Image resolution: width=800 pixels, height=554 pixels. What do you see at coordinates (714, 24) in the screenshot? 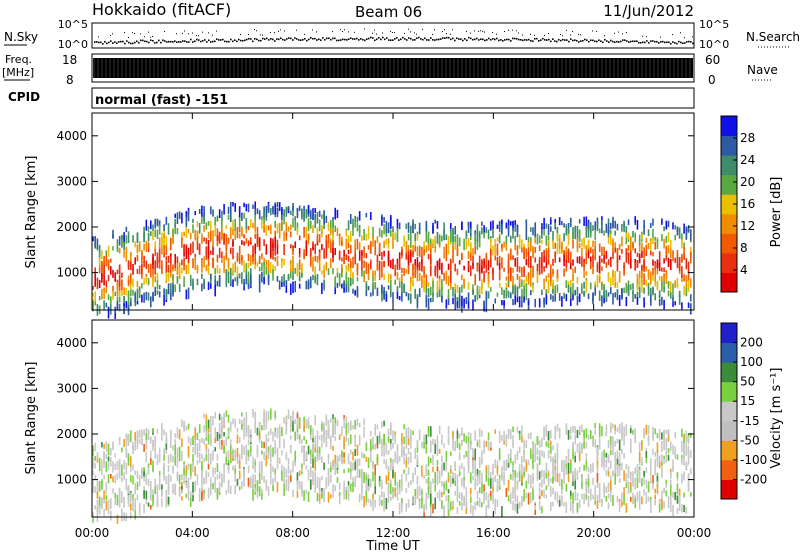
I see `nsearch-tick-top: 10^5` at bounding box center [714, 24].